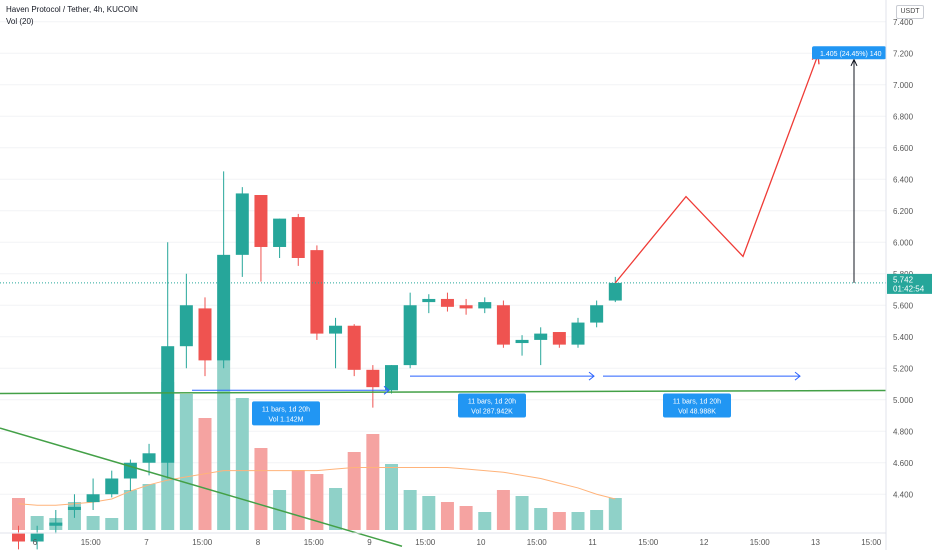 The height and width of the screenshot is (550, 932). What do you see at coordinates (592, 542) in the screenshot?
I see `x-tick-label: 11` at bounding box center [592, 542].